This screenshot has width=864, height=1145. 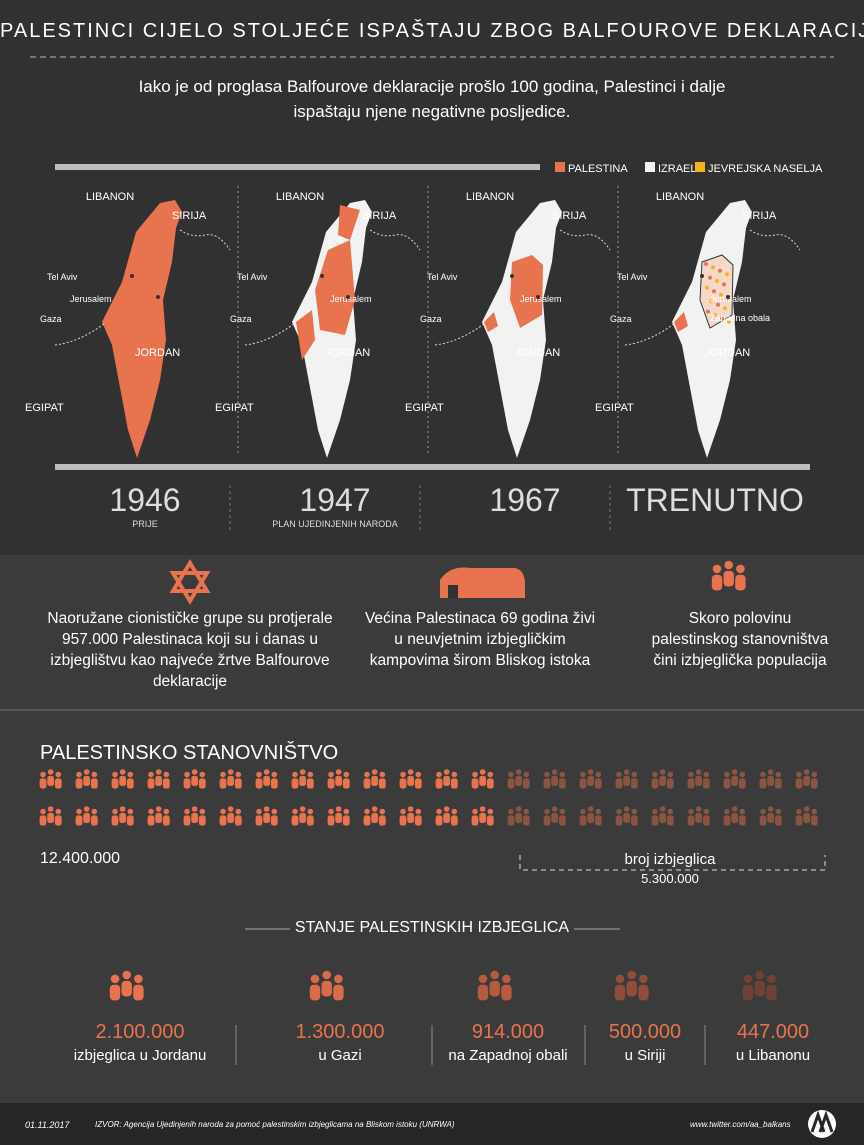 What do you see at coordinates (650, 334) in the screenshot?
I see `border-line` at bounding box center [650, 334].